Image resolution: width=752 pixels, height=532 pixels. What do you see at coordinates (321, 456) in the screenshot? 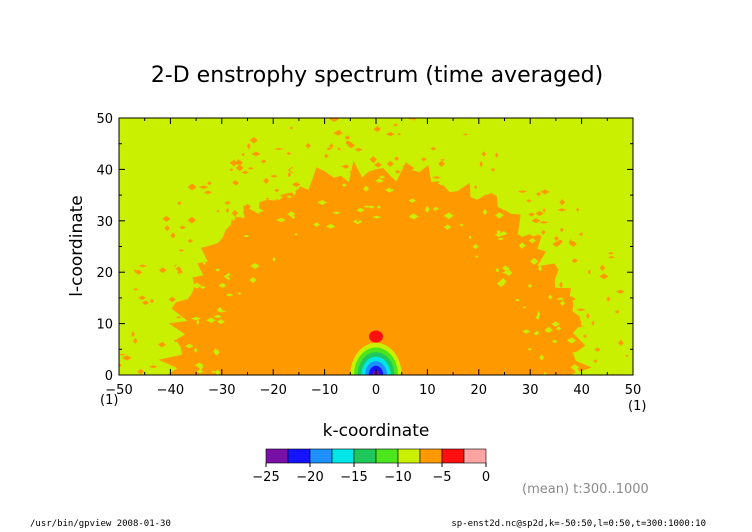
I see `colorbar-swatch` at bounding box center [321, 456].